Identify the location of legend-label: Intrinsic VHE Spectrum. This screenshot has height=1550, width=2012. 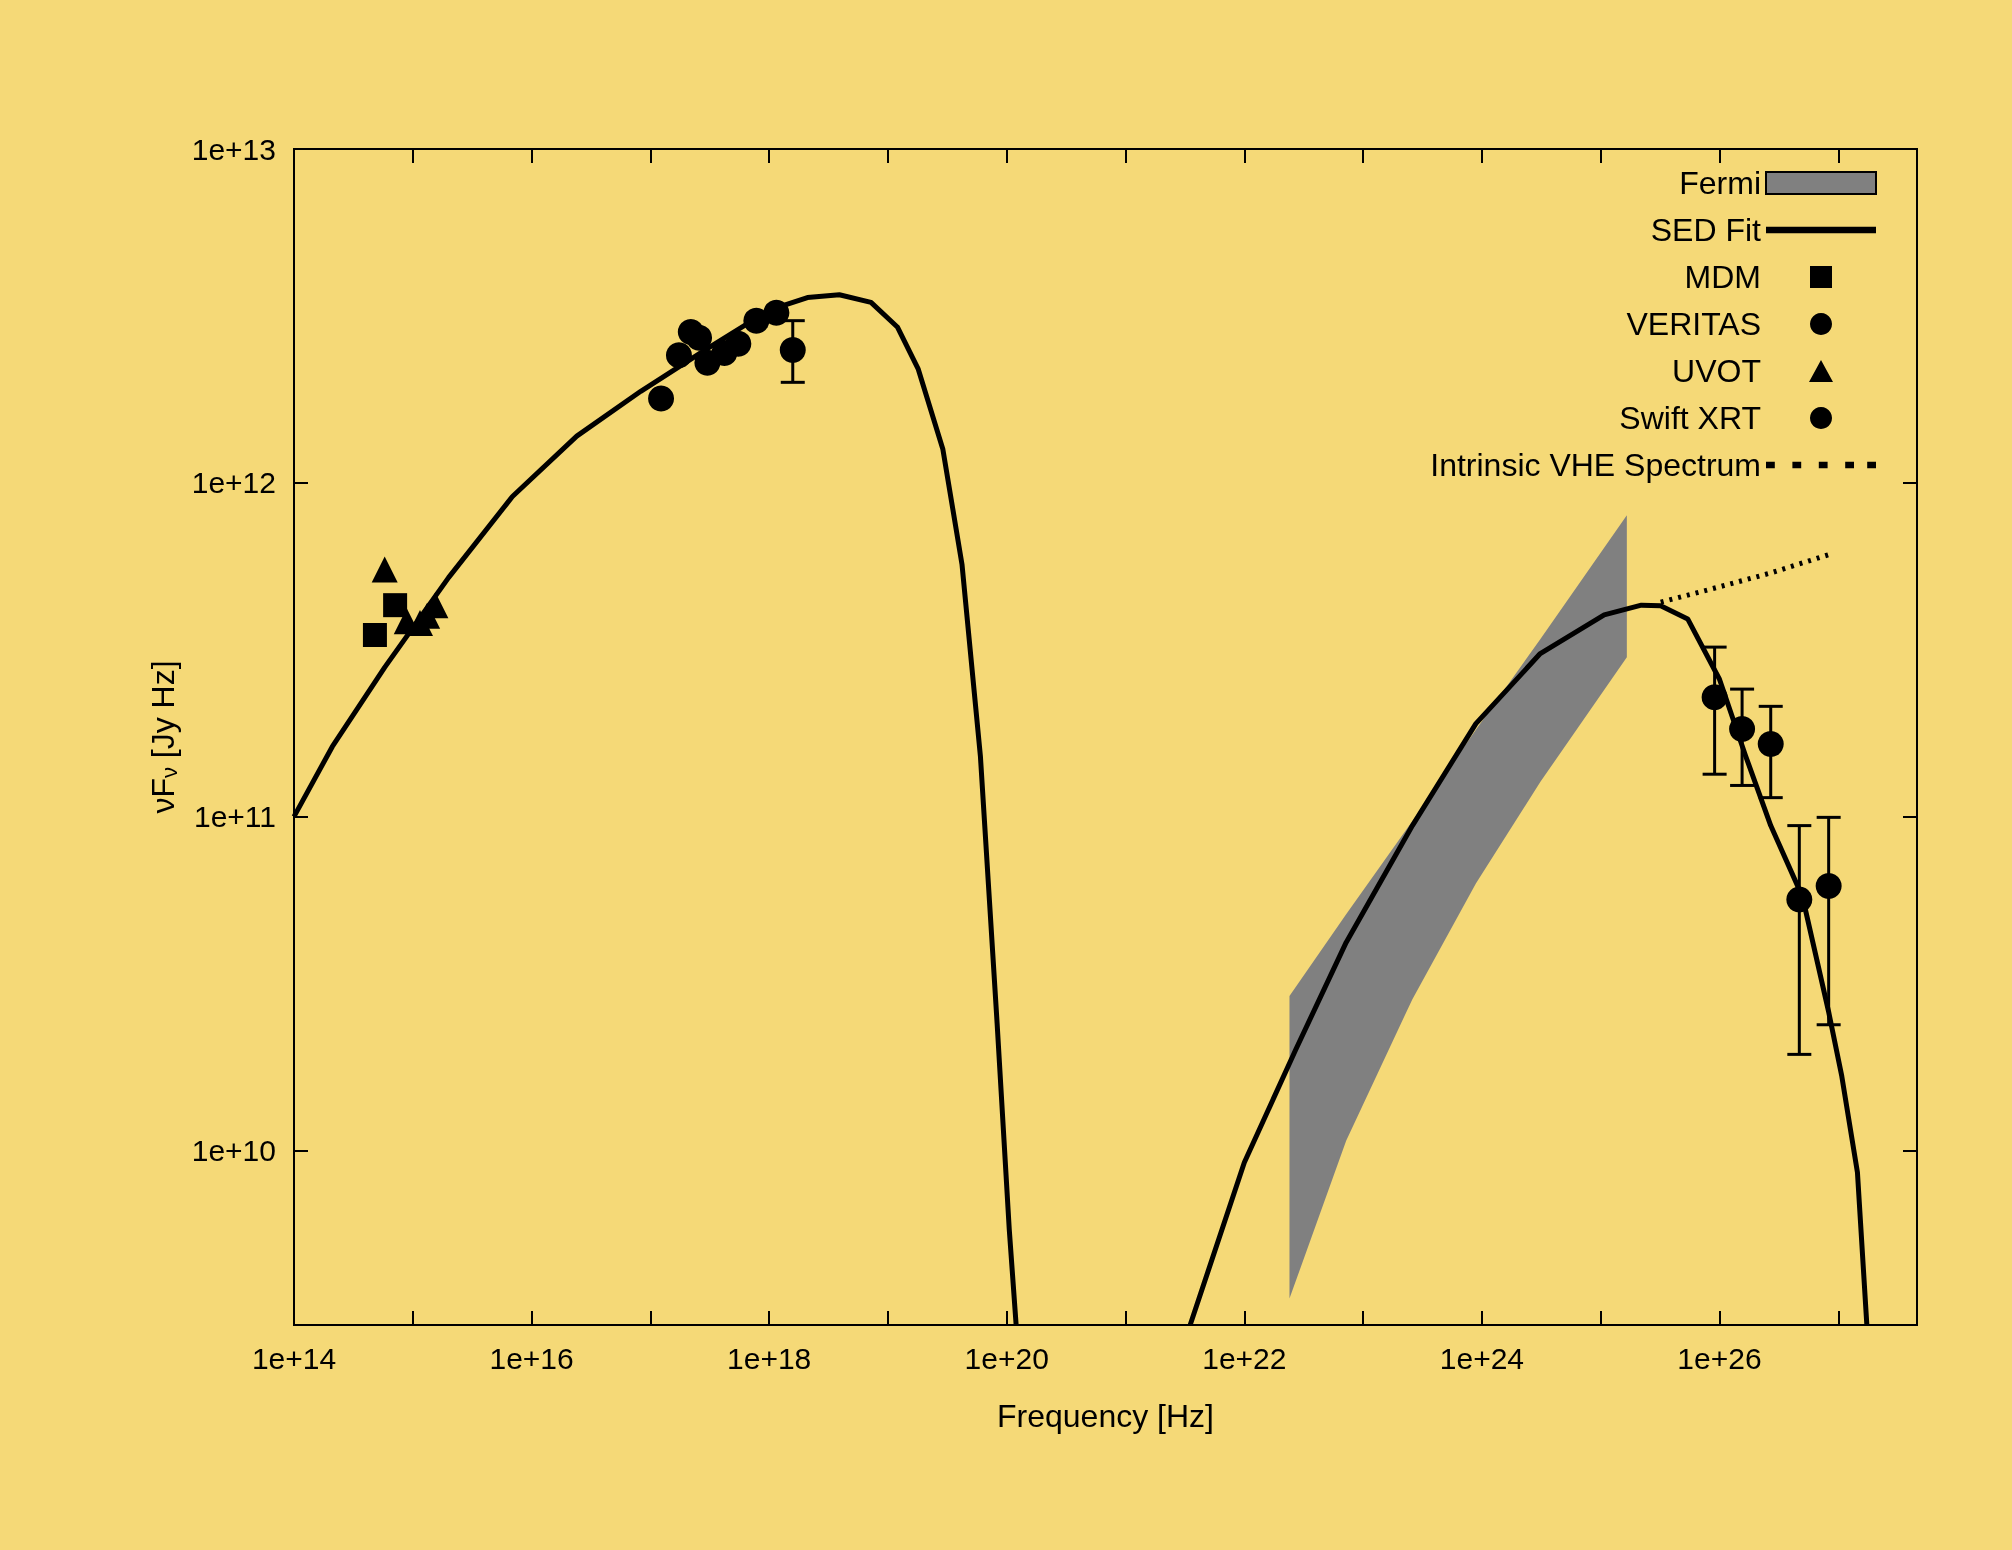
(1595, 465).